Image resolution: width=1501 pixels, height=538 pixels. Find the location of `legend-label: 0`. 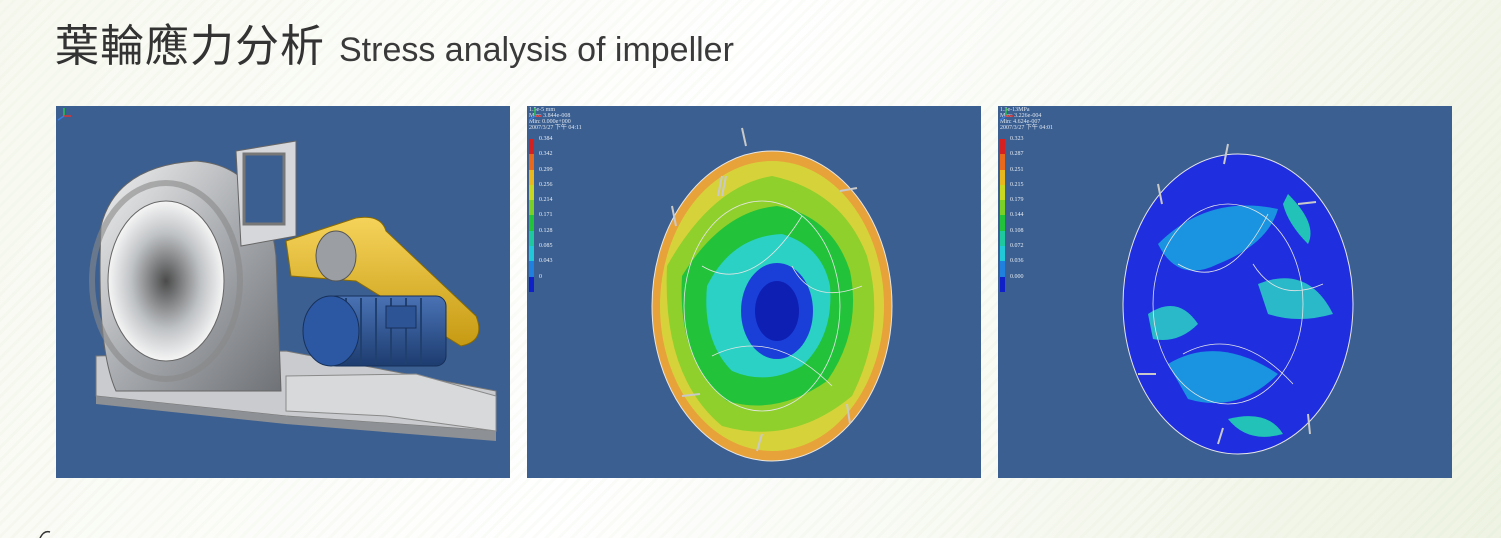

legend-label: 0 is located at coordinates (540, 276).